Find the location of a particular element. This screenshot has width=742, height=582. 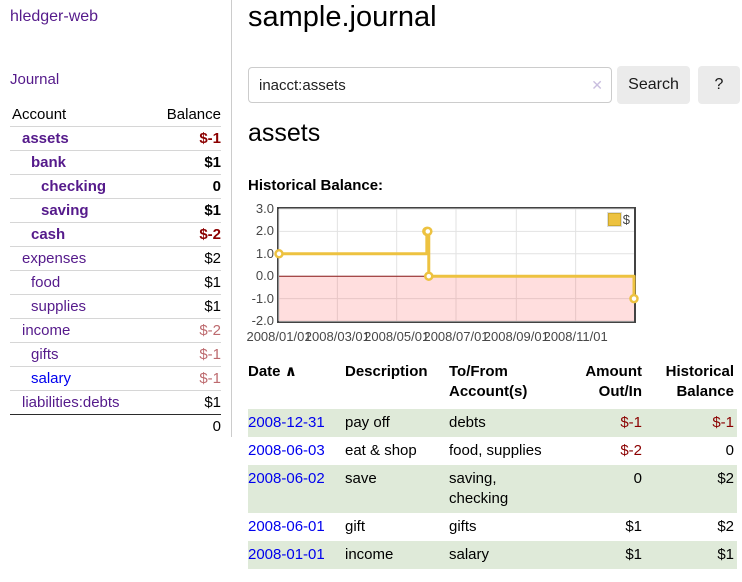

transaction-accounts: gifts is located at coordinates (463, 526).